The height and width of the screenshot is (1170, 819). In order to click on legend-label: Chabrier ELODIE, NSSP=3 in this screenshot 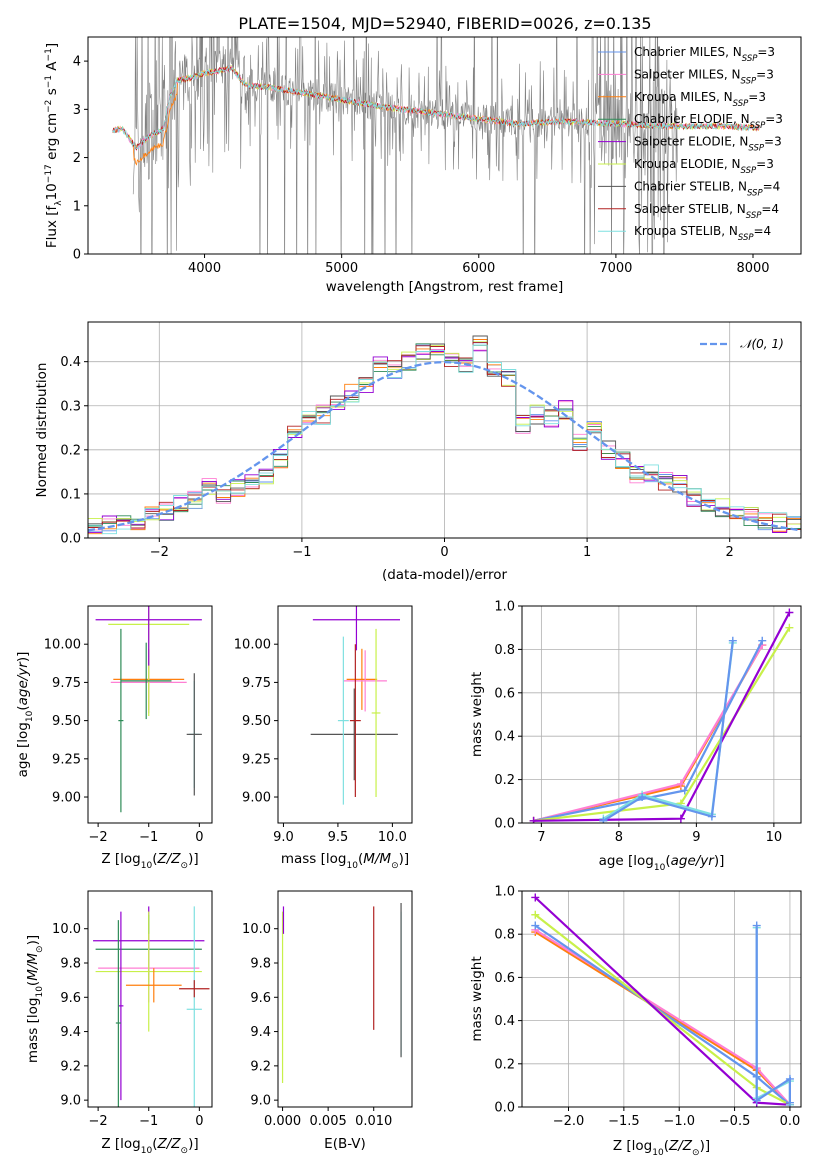, I will do `click(708, 121)`.